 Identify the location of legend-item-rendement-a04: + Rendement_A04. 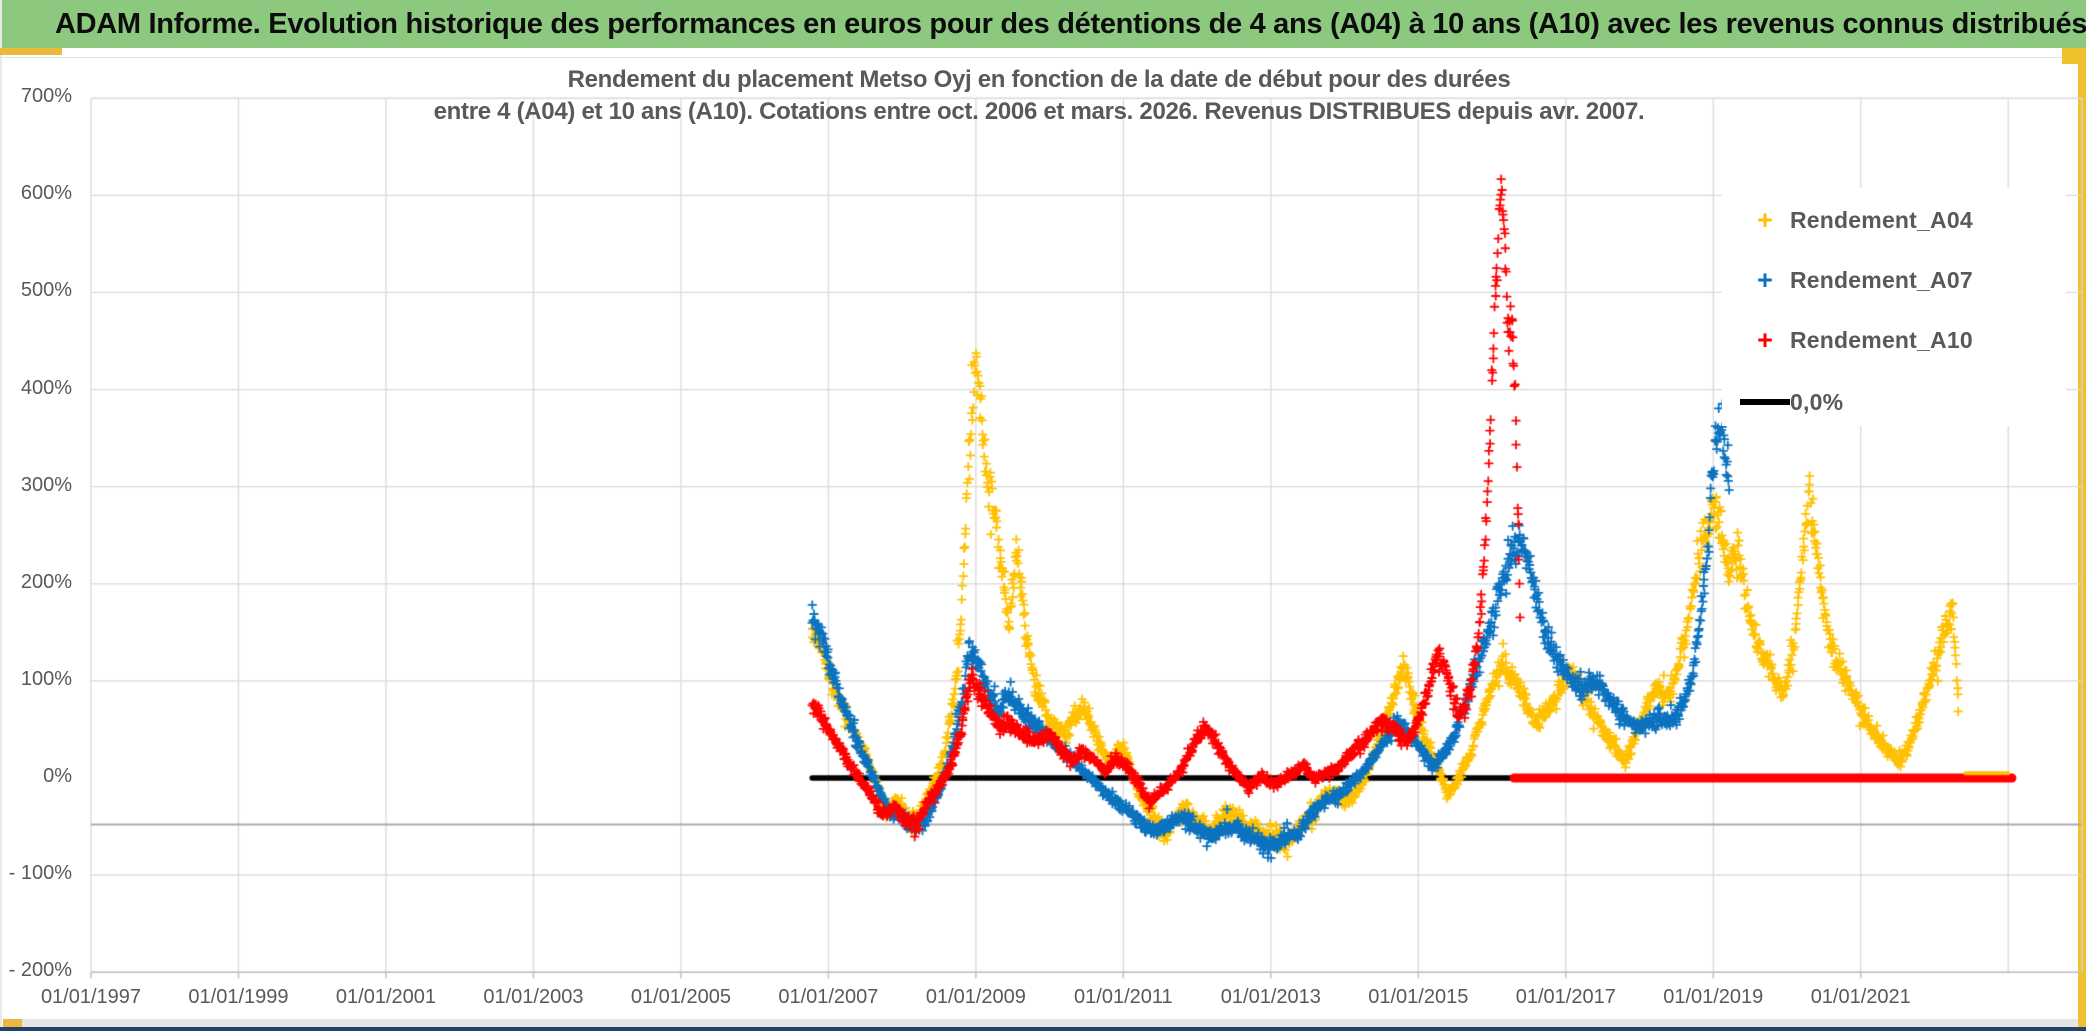
(1894, 220).